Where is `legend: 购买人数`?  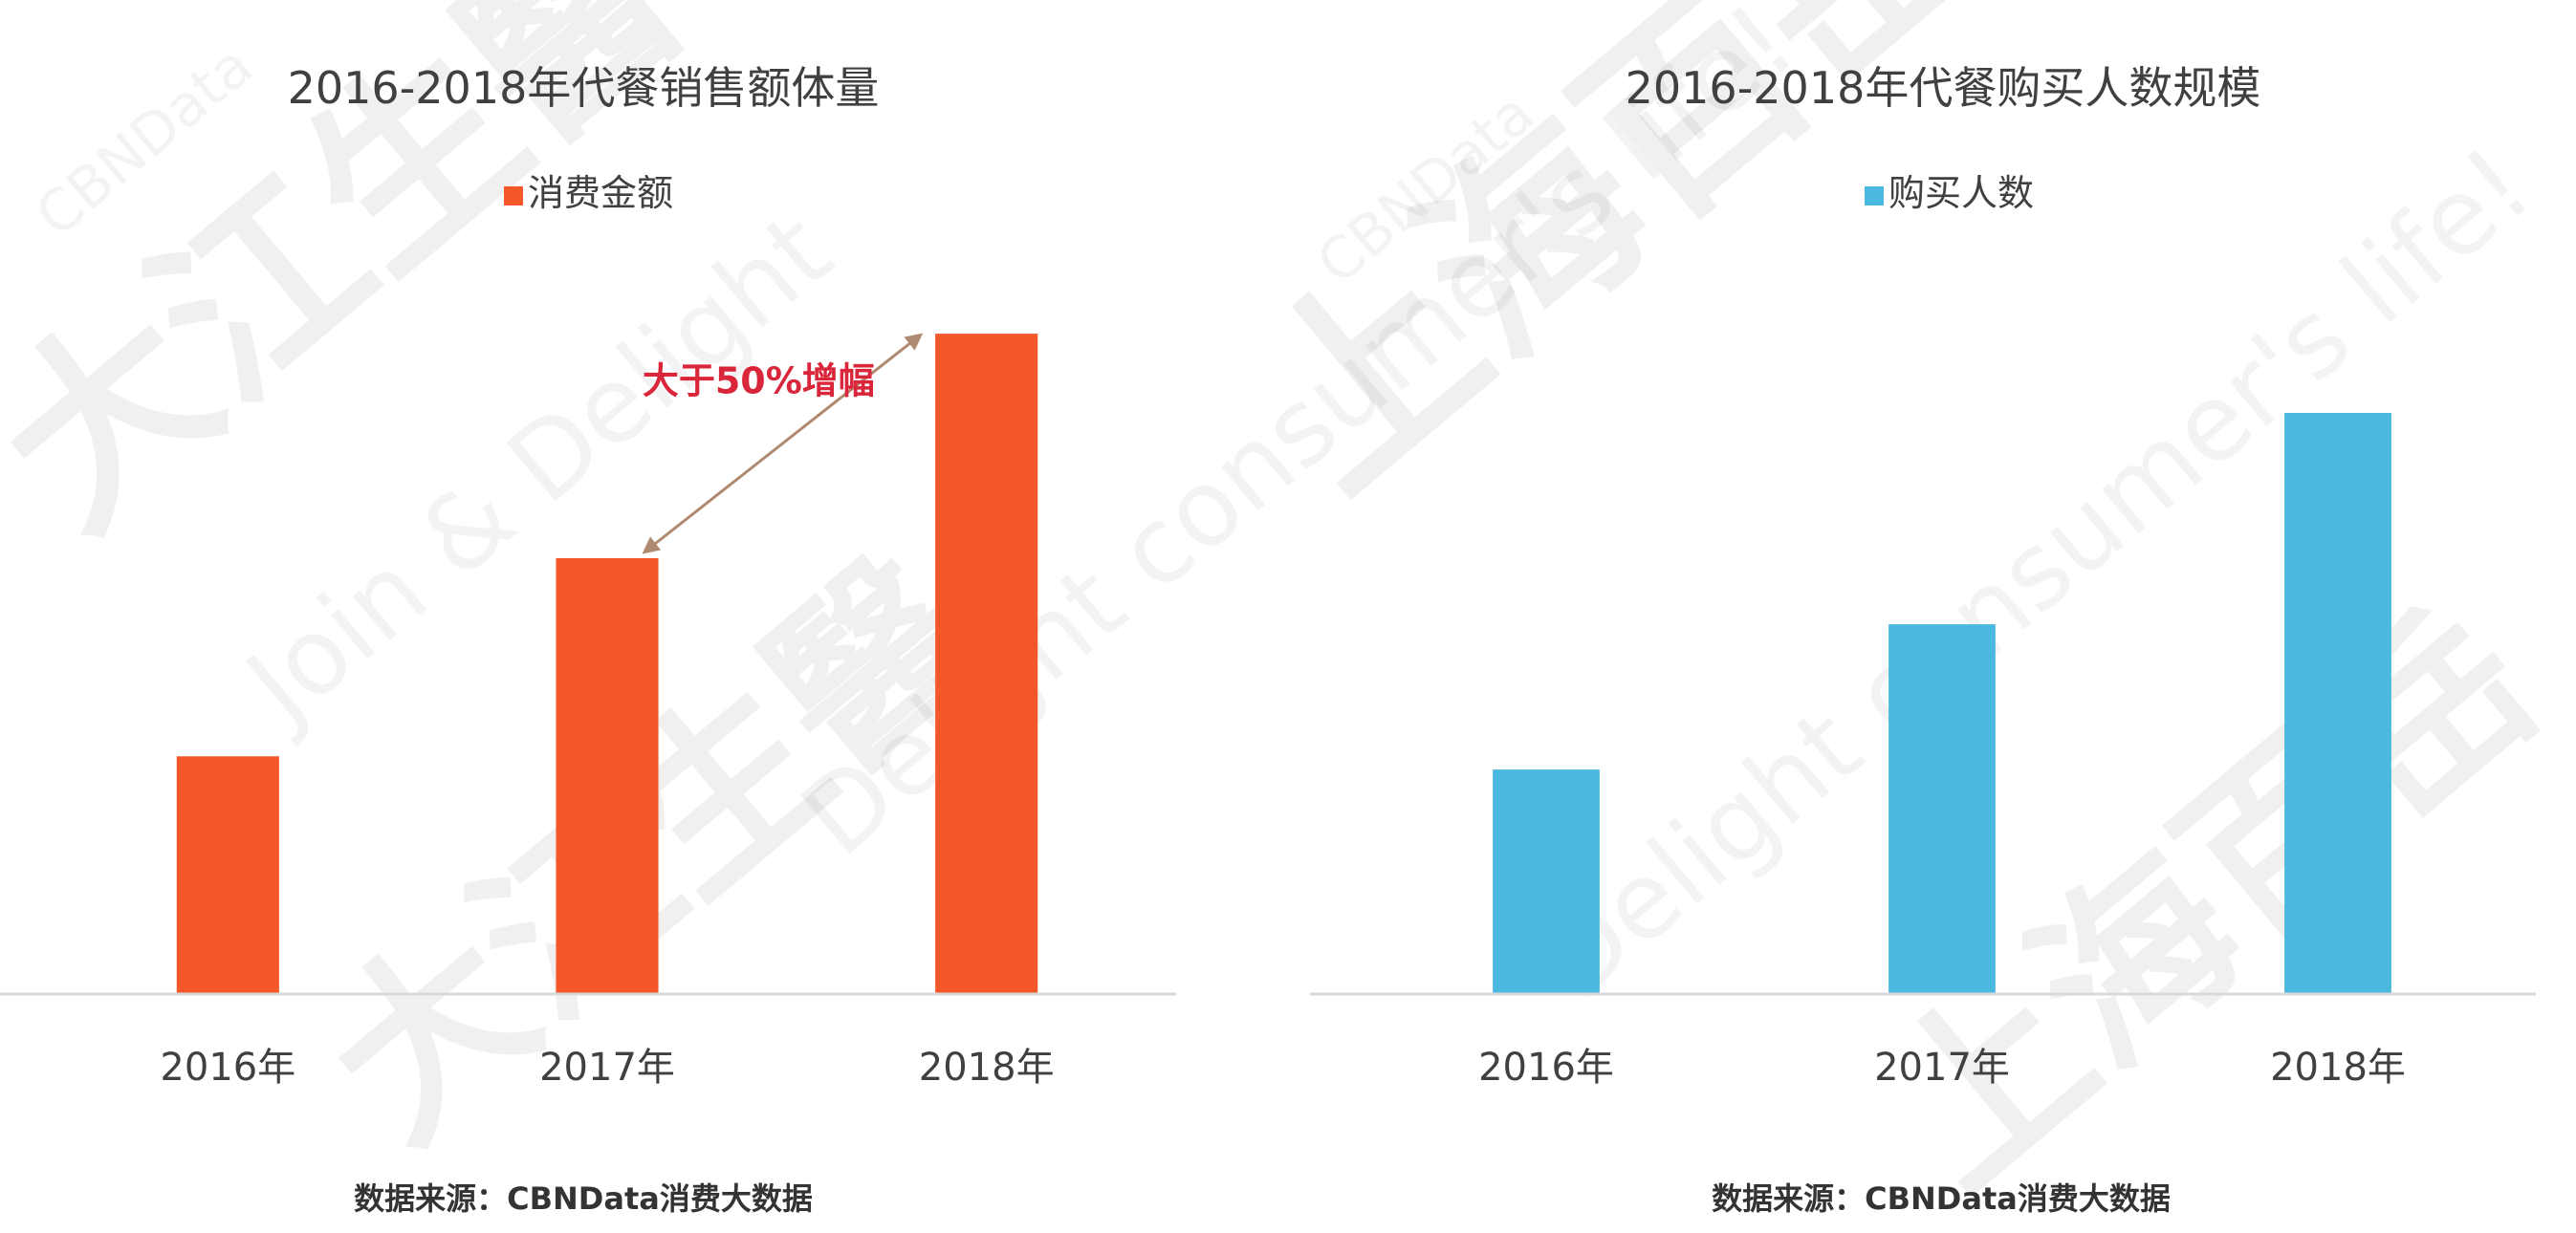 legend: 购买人数 is located at coordinates (1949, 193).